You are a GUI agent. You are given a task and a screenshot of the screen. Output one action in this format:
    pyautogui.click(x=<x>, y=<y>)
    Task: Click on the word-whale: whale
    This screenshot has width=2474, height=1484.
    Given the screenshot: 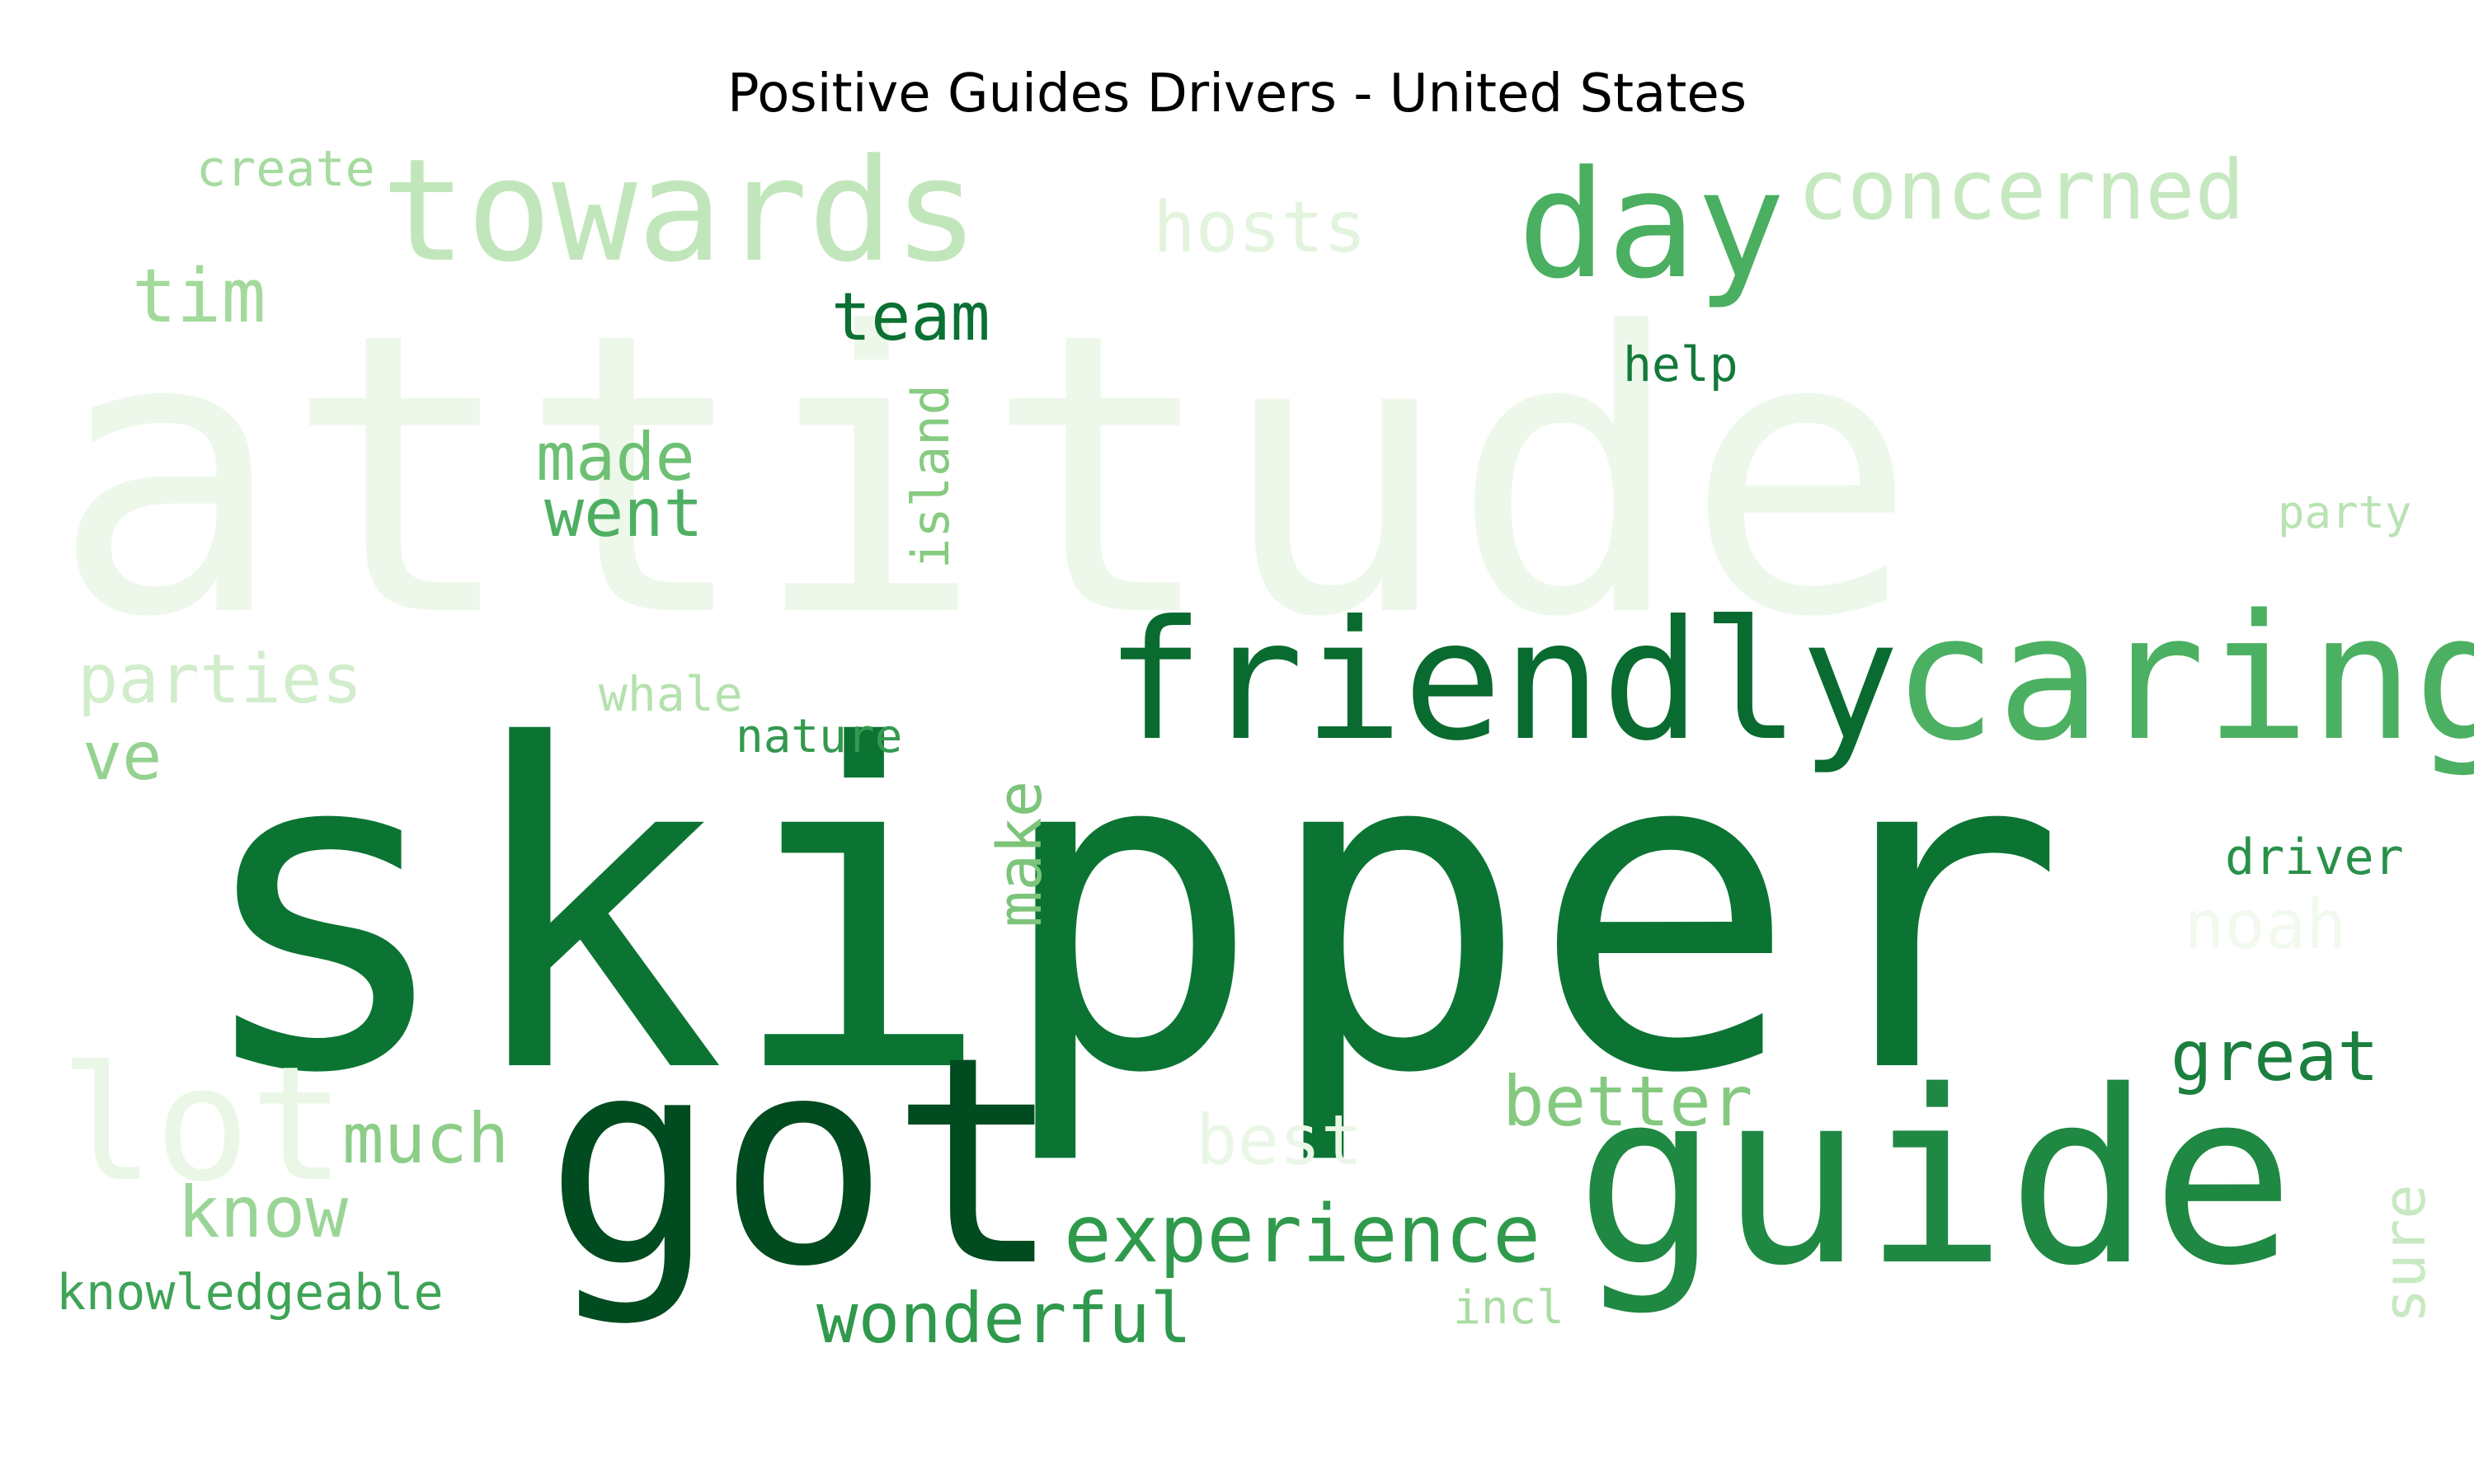 What is the action you would take?
    pyautogui.click(x=671, y=694)
    